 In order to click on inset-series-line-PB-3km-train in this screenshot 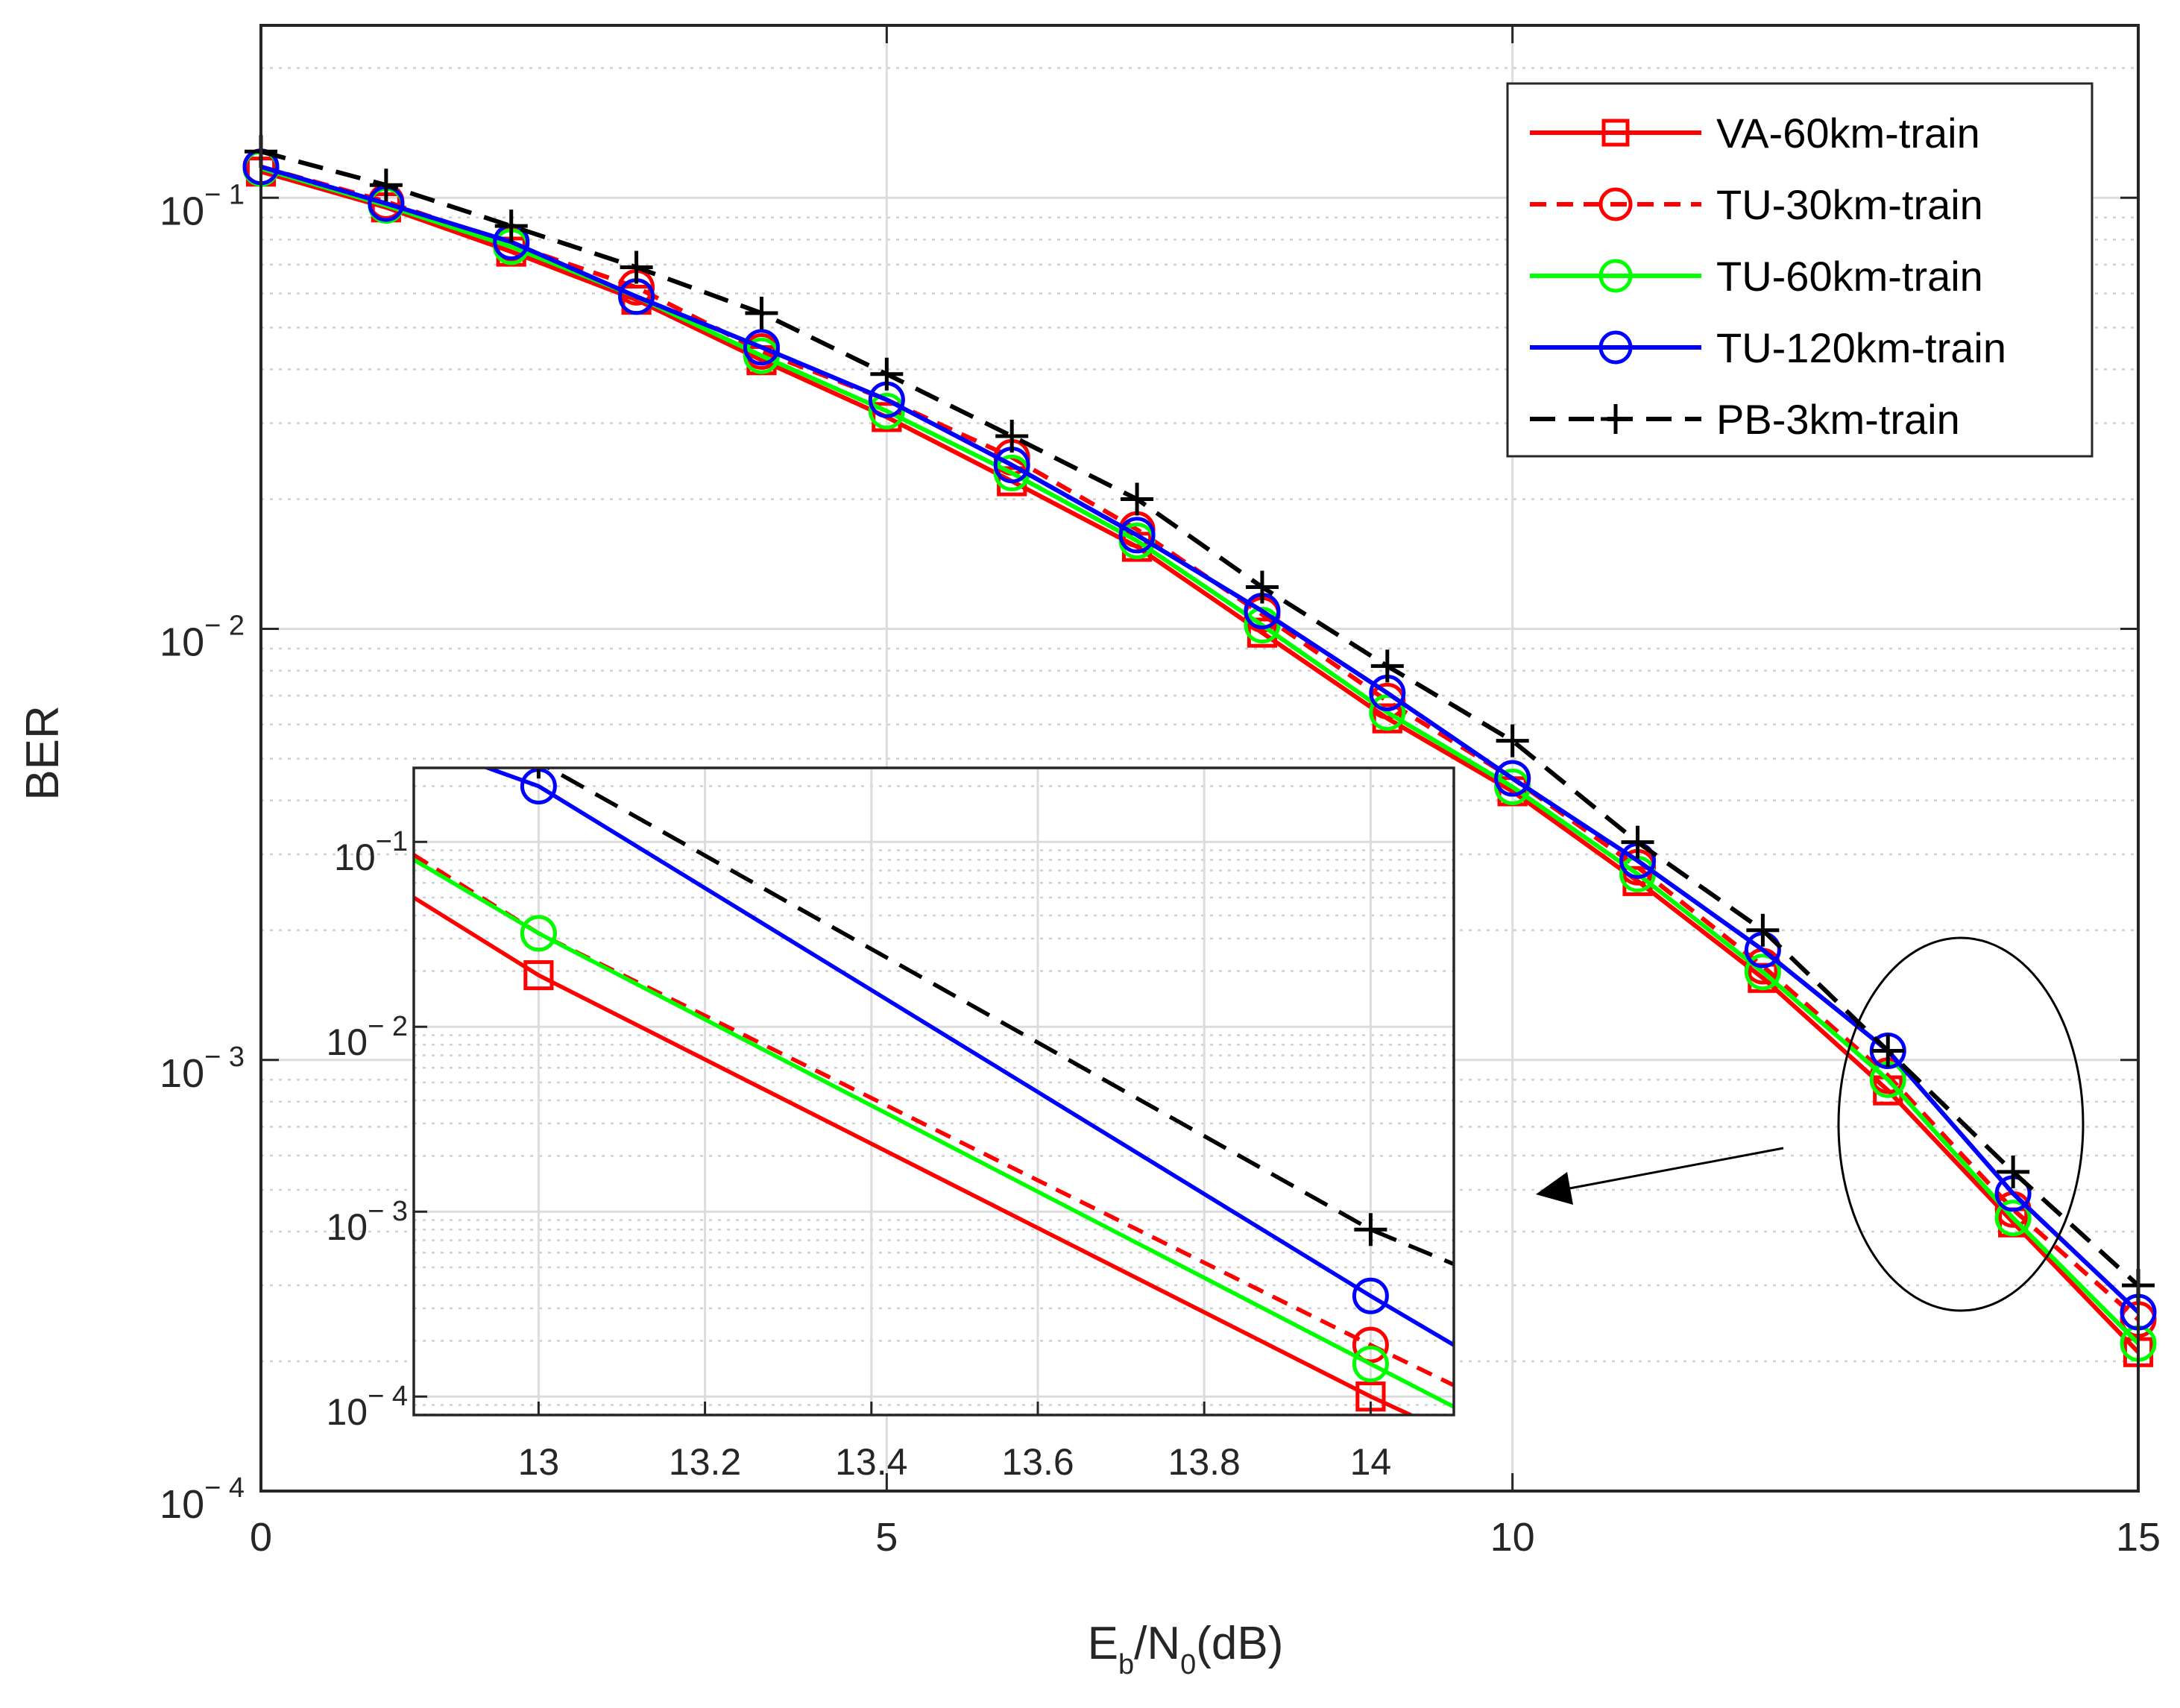, I will do `click(999, 1017)`.